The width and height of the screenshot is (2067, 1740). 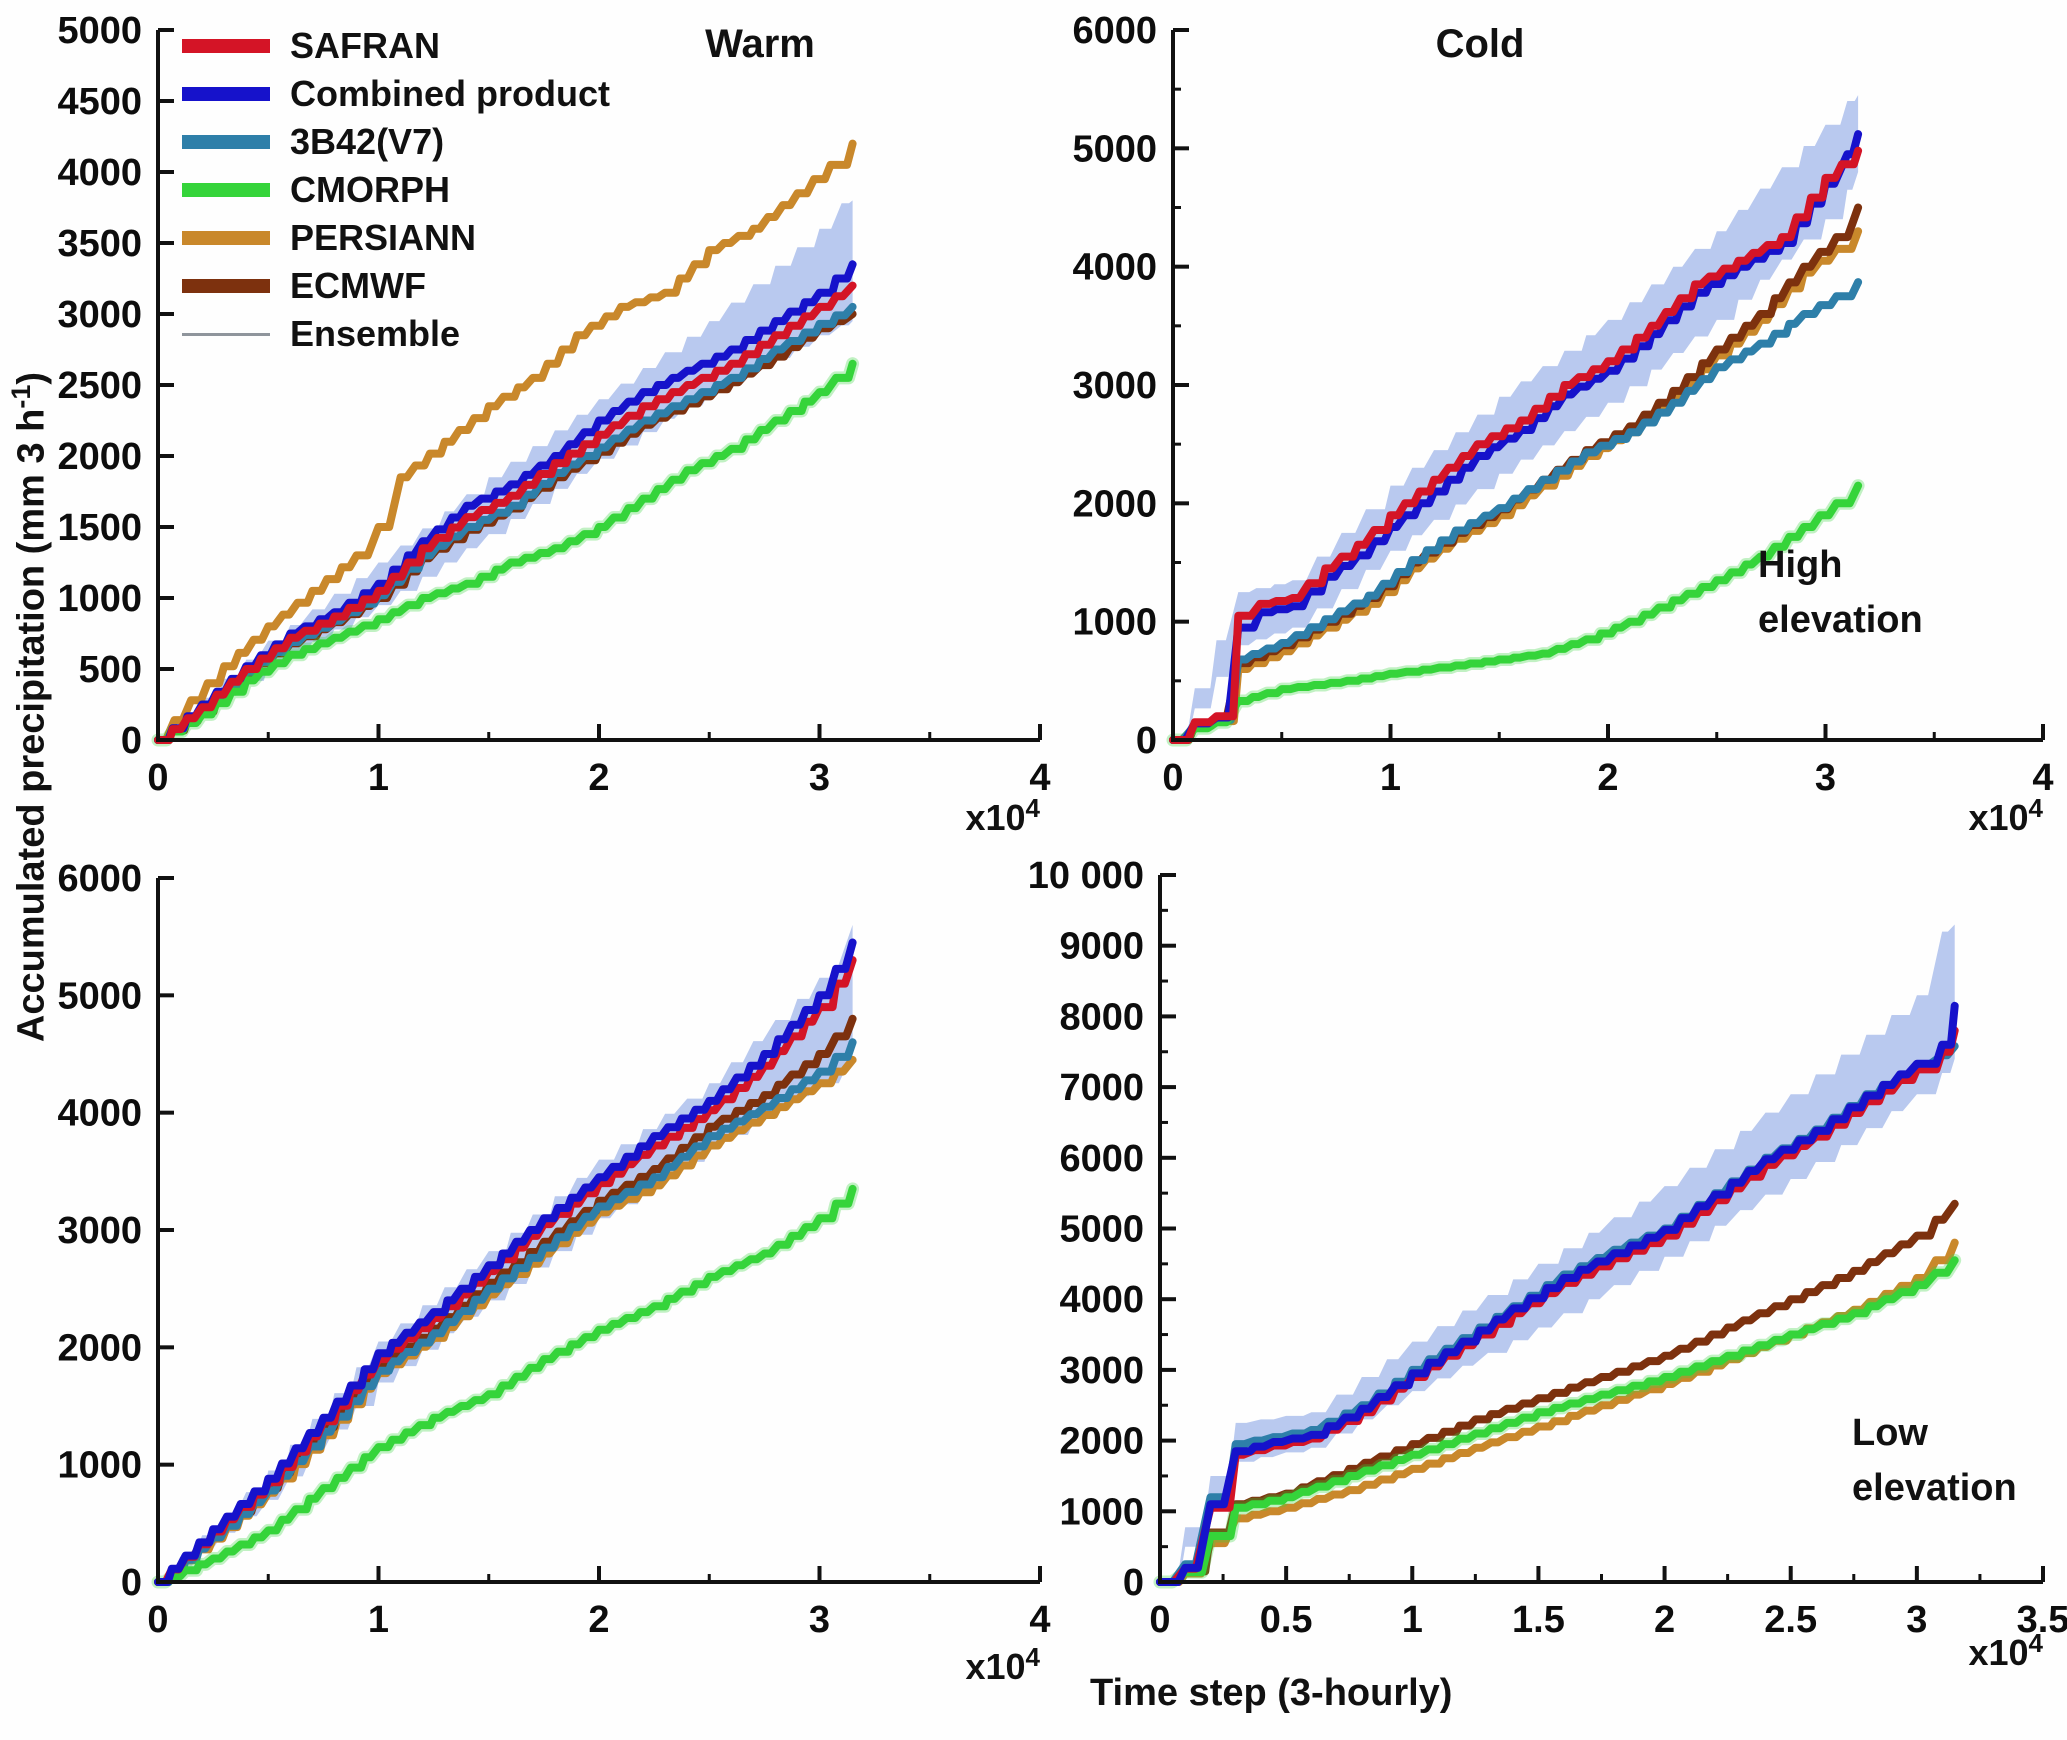 What do you see at coordinates (99, 1114) in the screenshot?
I see `y-tick-label: 4000` at bounding box center [99, 1114].